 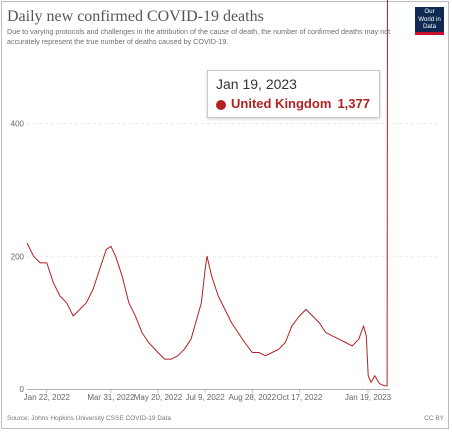 What do you see at coordinates (293, 94) in the screenshot?
I see `hover-tooltip: Jan 19, 2023 United Kingdom 1,377` at bounding box center [293, 94].